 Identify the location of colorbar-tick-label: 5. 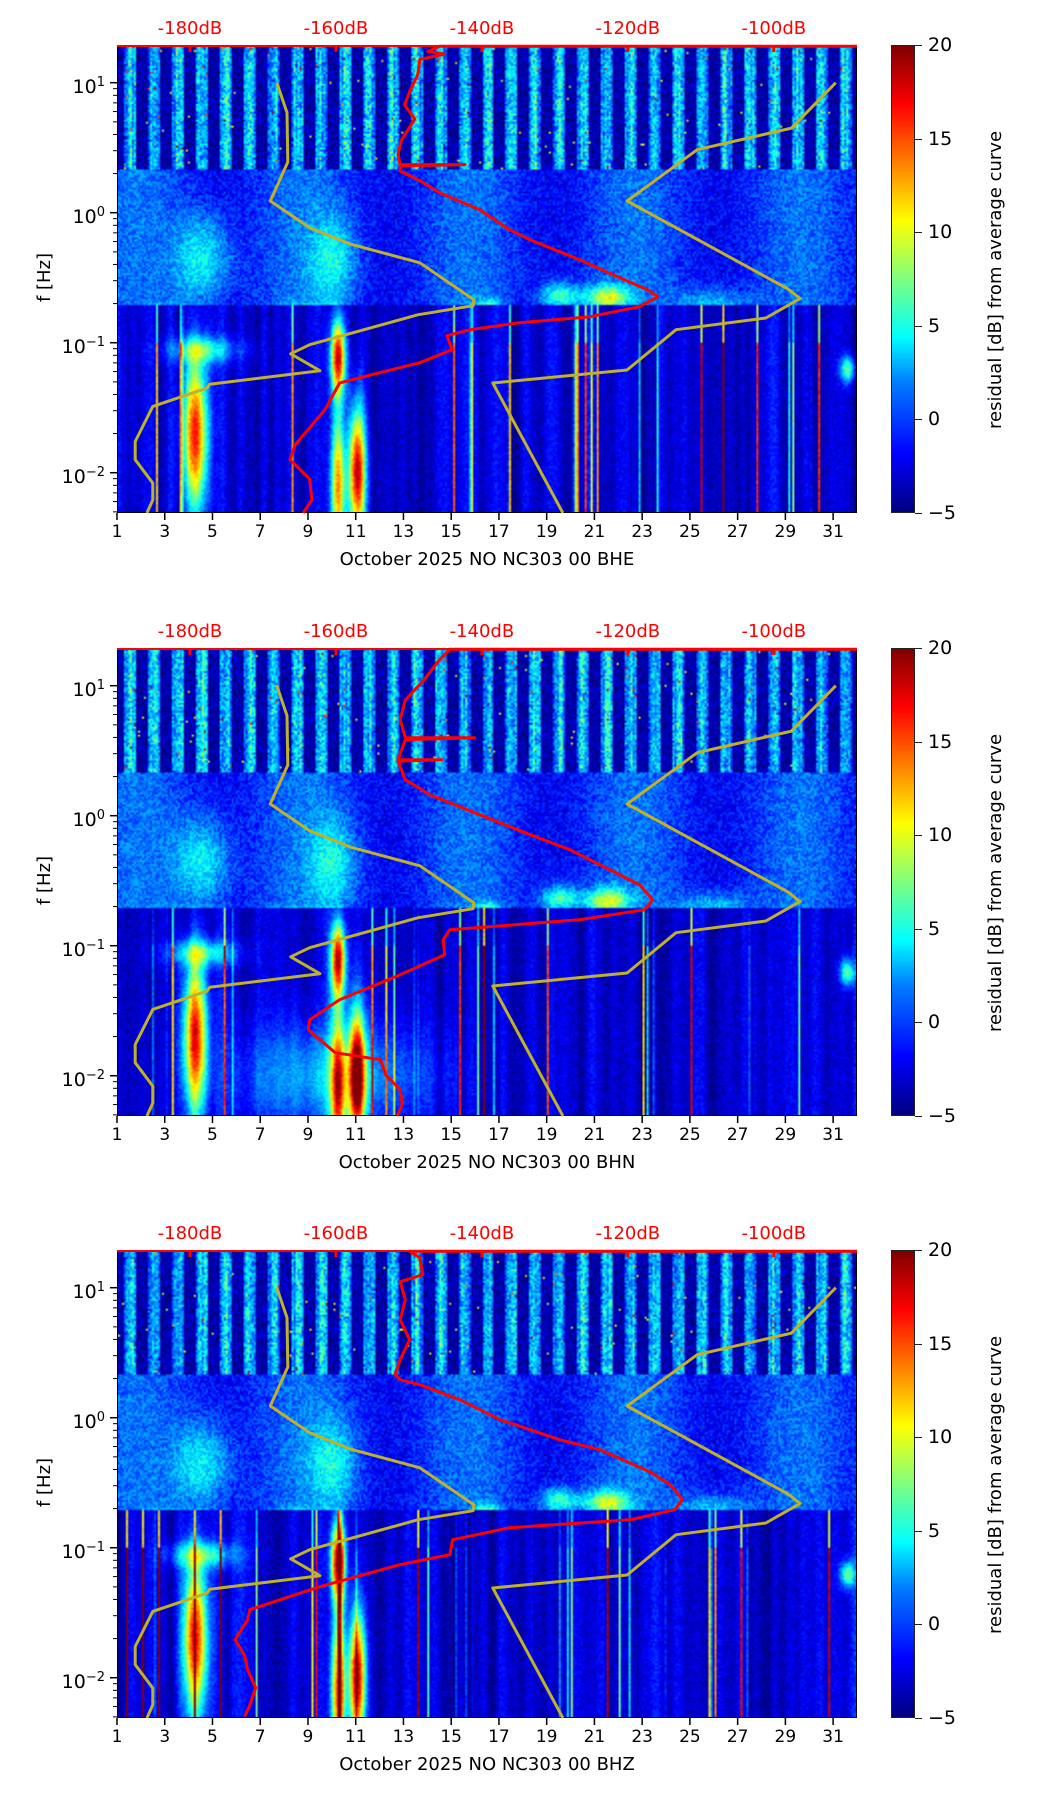
(934, 928).